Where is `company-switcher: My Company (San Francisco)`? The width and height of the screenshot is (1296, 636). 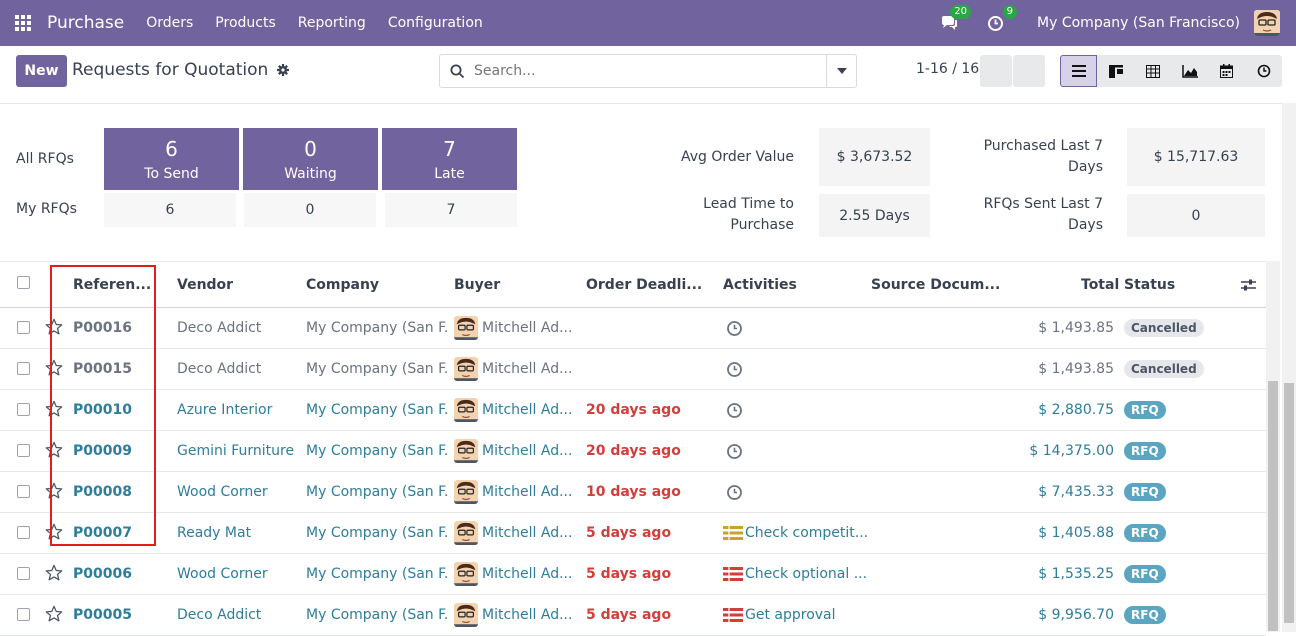 company-switcher: My Company (San Francisco) is located at coordinates (1138, 23).